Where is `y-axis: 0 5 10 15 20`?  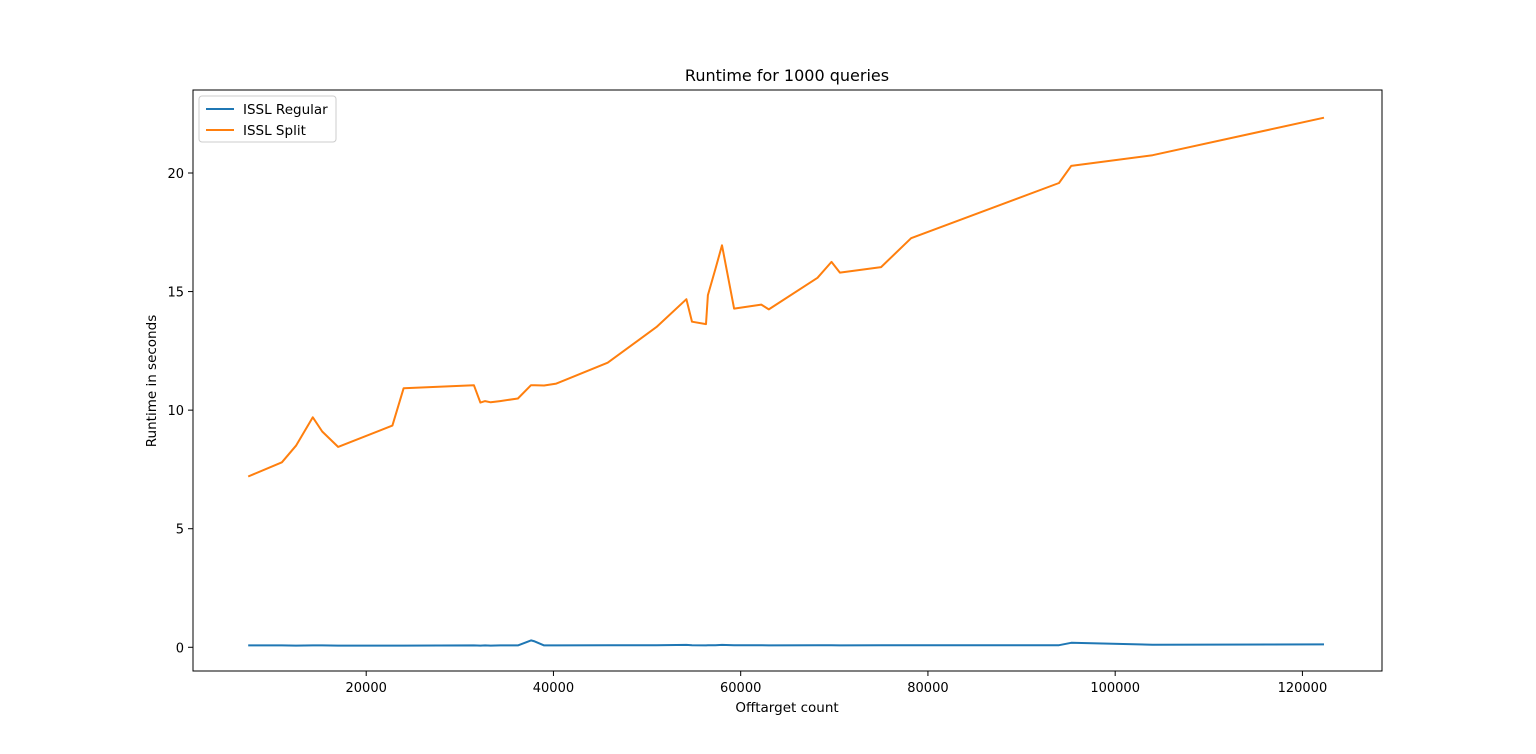 y-axis: 0 5 10 15 20 is located at coordinates (180, 411).